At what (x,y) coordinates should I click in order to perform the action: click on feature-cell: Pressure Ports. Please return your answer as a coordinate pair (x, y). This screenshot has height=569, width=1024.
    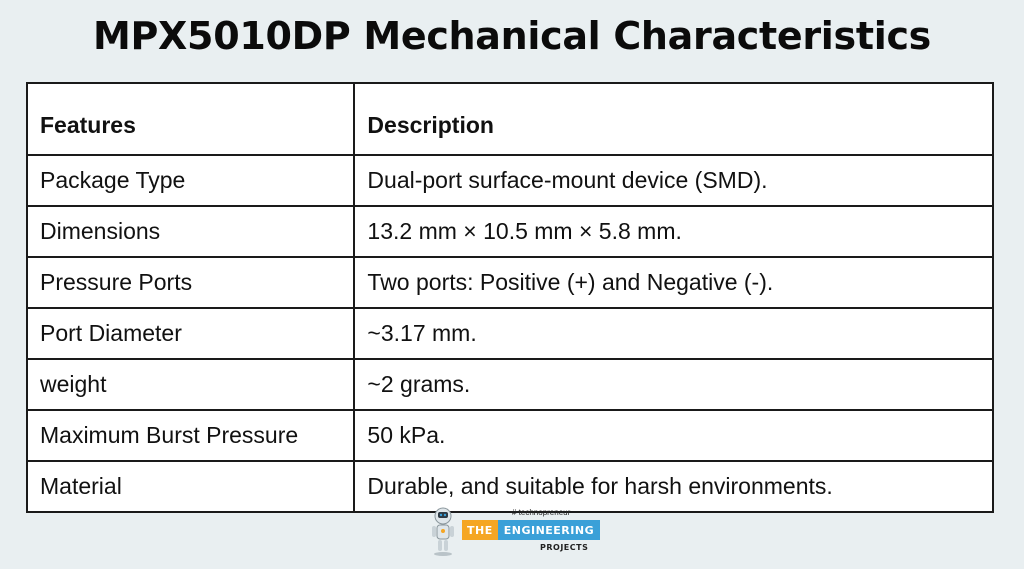
    Looking at the image, I should click on (190, 282).